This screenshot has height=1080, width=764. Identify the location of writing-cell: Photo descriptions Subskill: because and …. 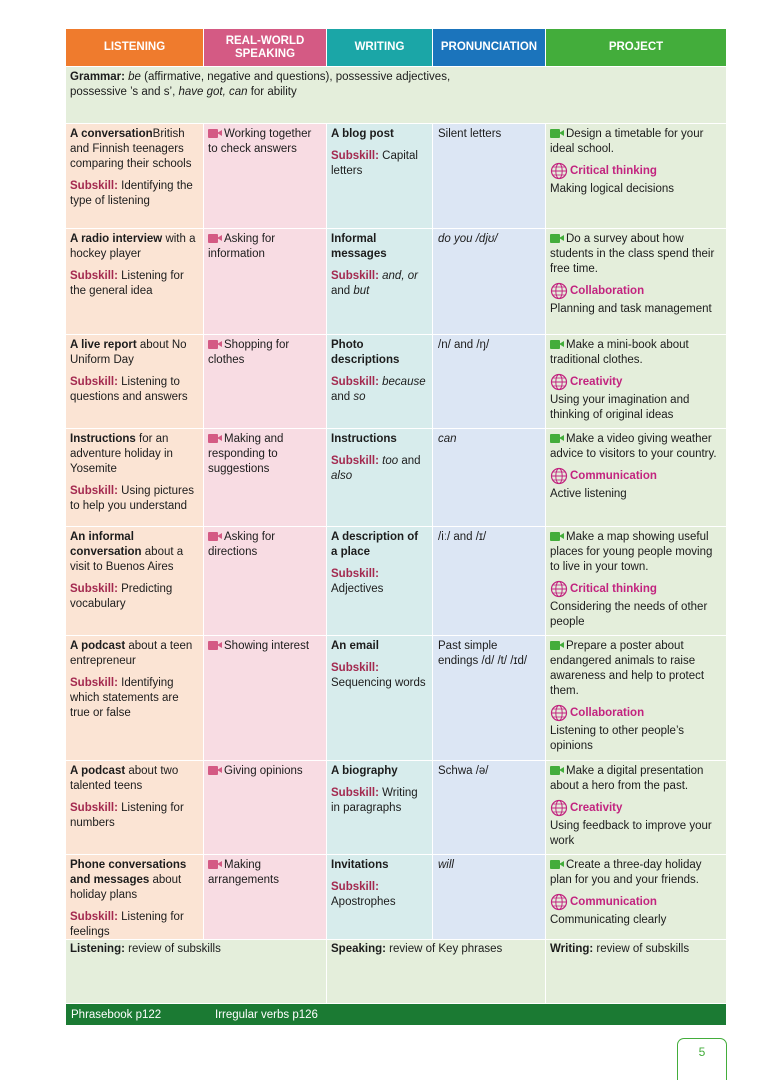
(379, 381).